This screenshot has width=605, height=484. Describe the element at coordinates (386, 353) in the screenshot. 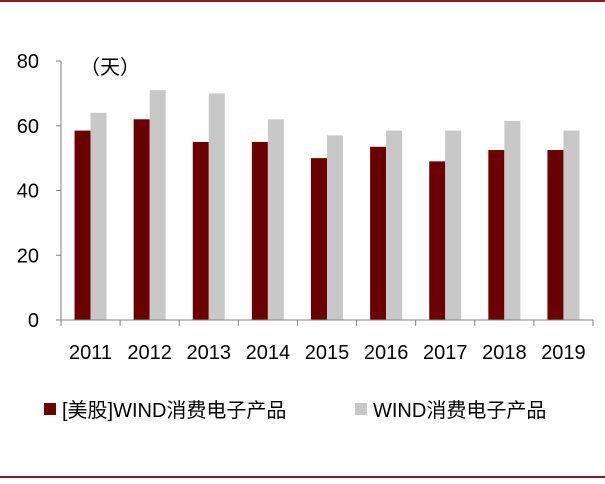

I see `x-tick-label: 2016` at that location.